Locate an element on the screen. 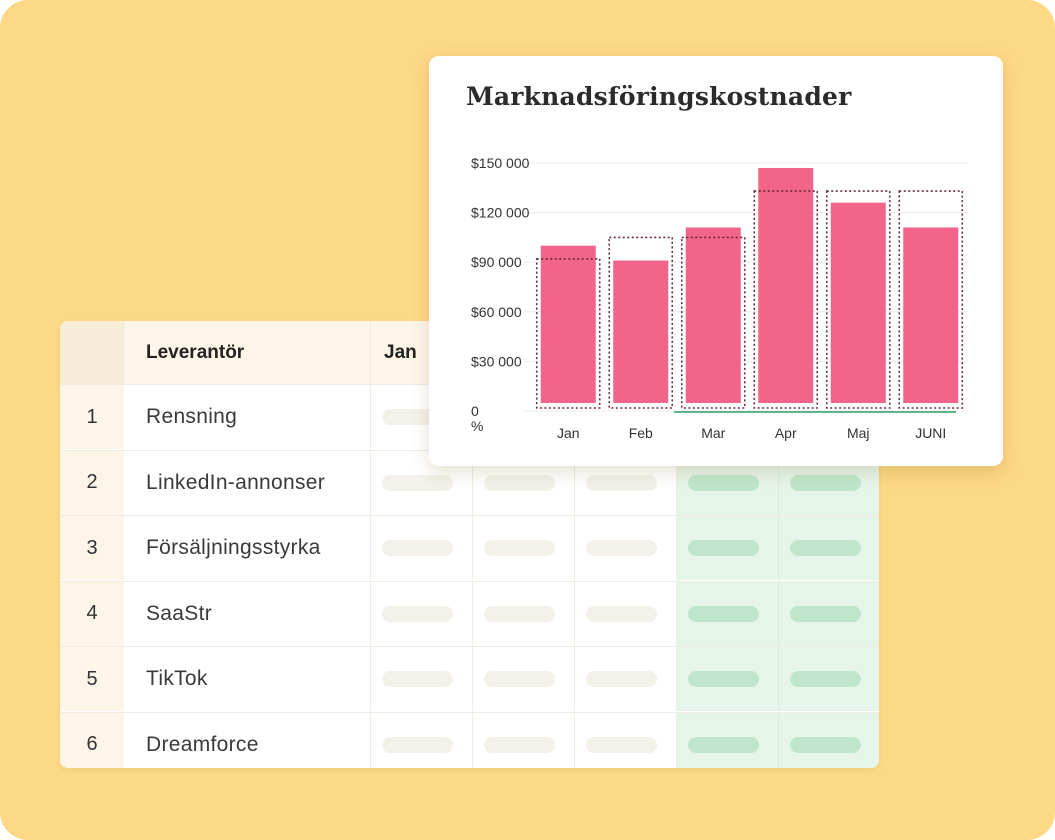  y-tick-label: $60 000 is located at coordinates (496, 312).